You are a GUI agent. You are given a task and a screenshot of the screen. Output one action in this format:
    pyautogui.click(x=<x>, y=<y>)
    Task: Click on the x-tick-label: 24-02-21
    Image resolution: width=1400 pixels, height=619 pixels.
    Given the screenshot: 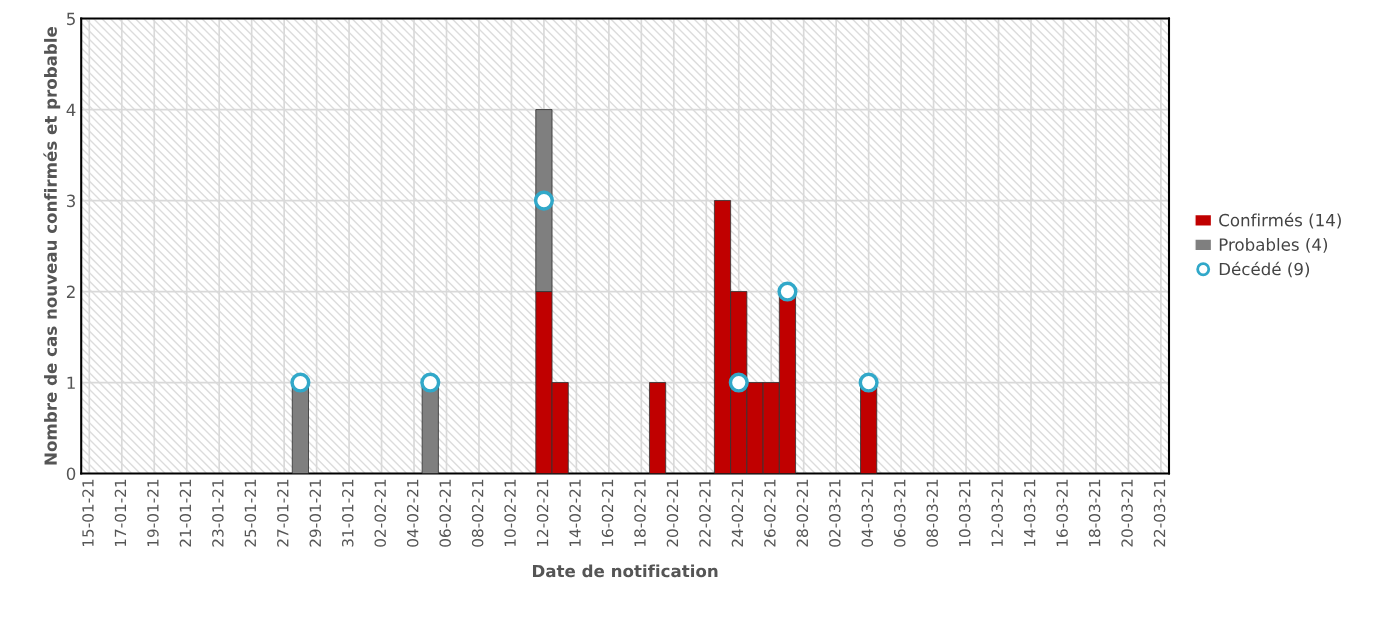 What is the action you would take?
    pyautogui.click(x=737, y=513)
    